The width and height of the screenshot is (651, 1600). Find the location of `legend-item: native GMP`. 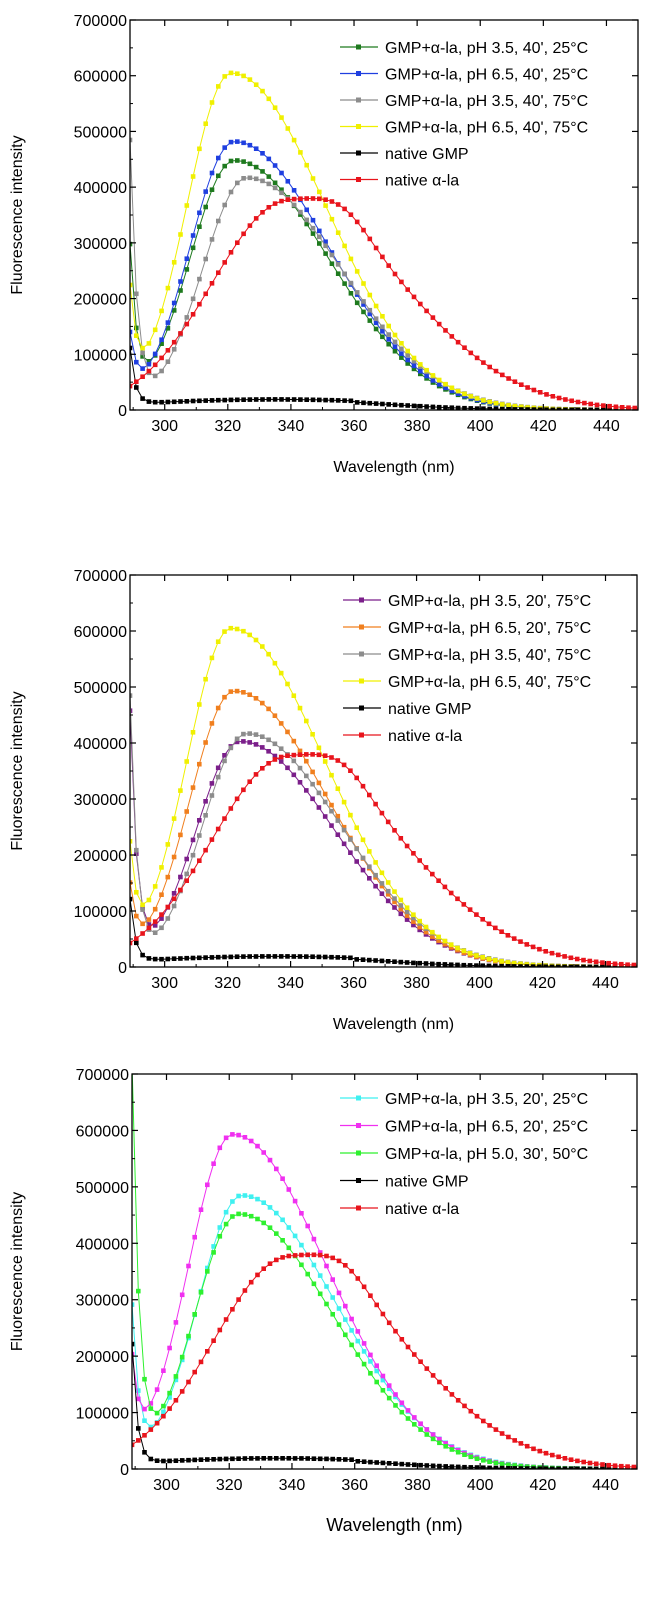

legend-item: native GMP is located at coordinates (407, 709).